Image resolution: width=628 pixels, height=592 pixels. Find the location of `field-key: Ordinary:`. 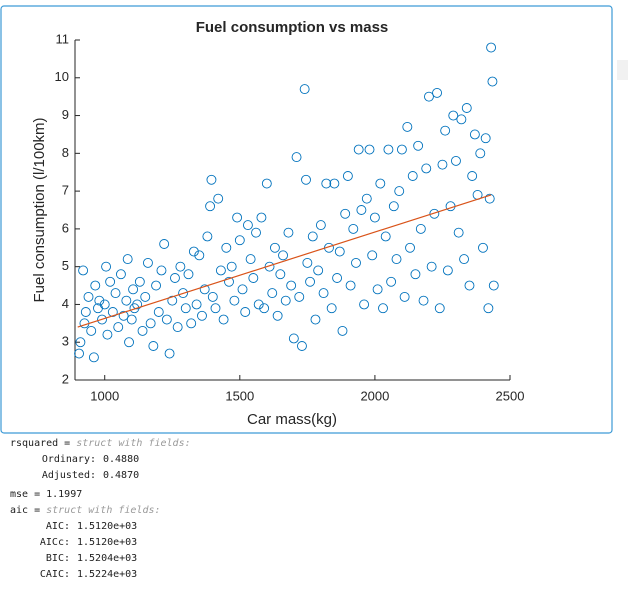

field-key: Ordinary: is located at coordinates (69, 459).